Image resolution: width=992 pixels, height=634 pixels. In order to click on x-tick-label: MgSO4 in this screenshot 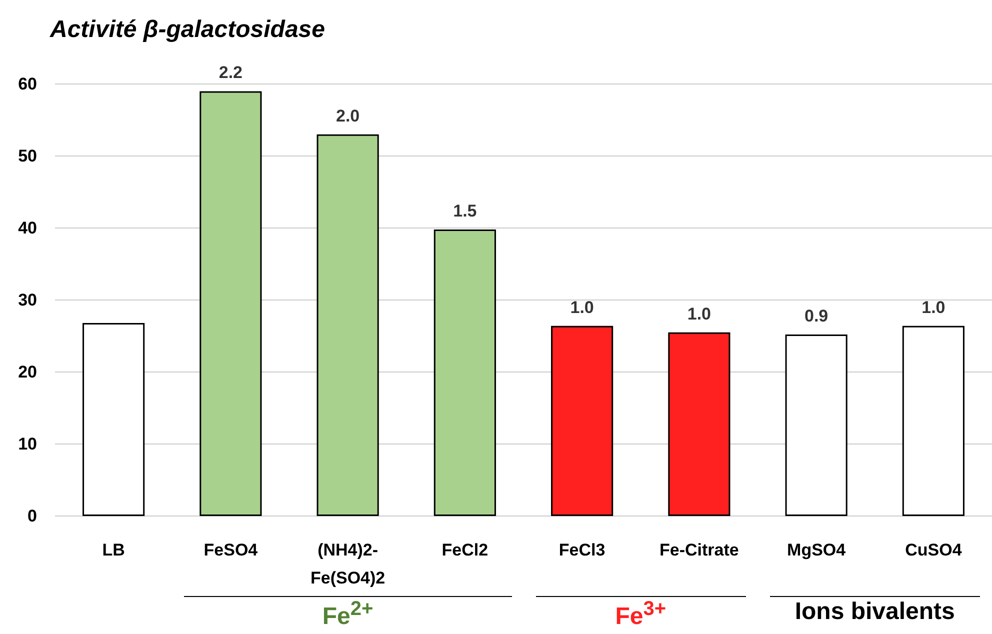, I will do `click(816, 550)`.